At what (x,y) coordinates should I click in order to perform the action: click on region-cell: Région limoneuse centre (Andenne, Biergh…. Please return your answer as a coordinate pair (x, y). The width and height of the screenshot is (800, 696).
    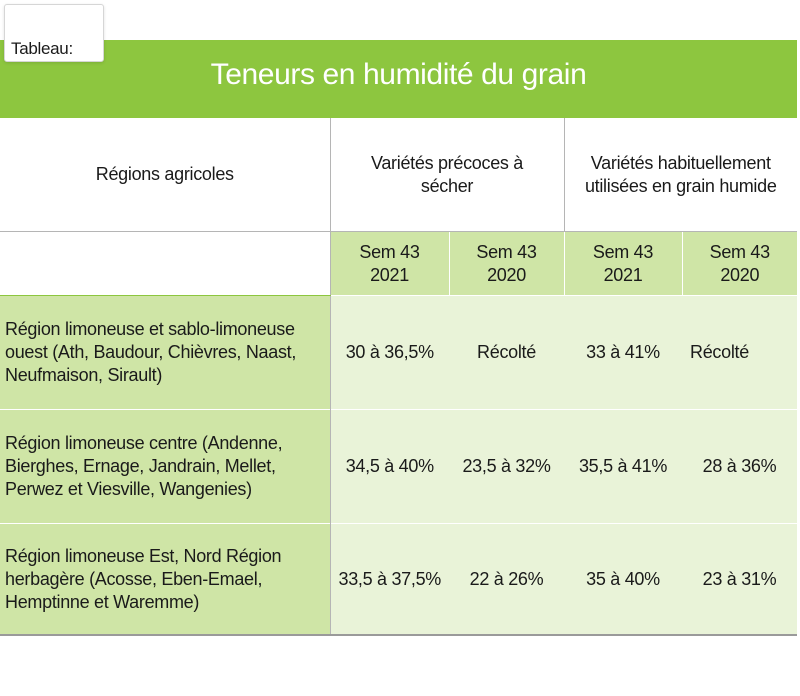
    Looking at the image, I should click on (165, 466).